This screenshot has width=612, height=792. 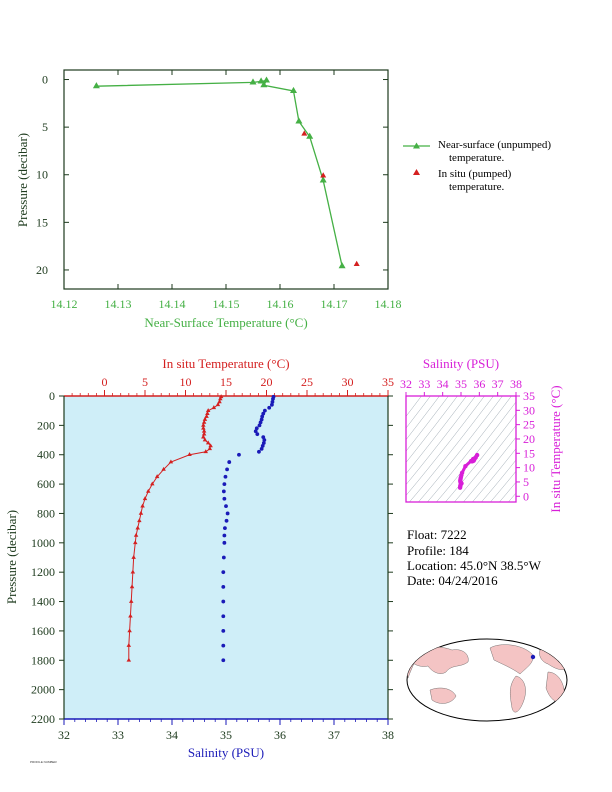 What do you see at coordinates (334, 304) in the screenshot?
I see `top-x-tick-label: 14.17` at bounding box center [334, 304].